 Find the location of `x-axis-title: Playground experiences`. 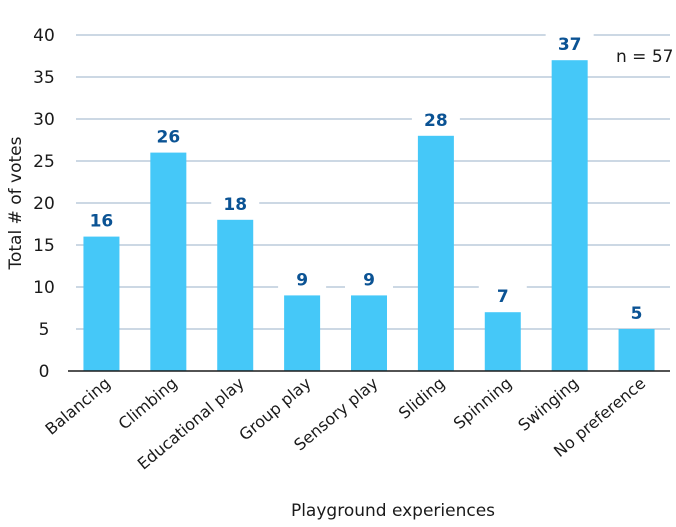

x-axis-title: Playground experiences is located at coordinates (393, 511).